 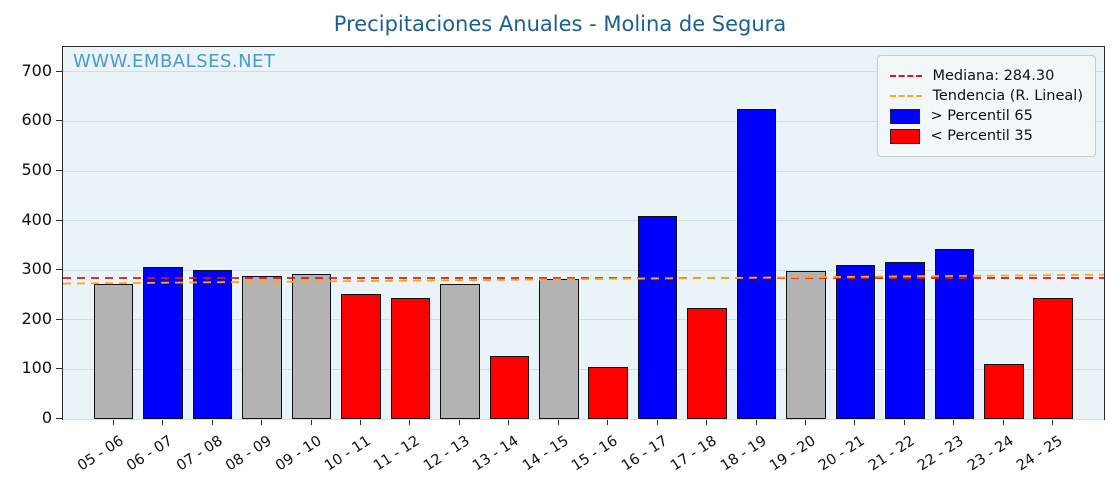 What do you see at coordinates (981, 116) in the screenshot?
I see `legend-p65-label: > Percentil 65` at bounding box center [981, 116].